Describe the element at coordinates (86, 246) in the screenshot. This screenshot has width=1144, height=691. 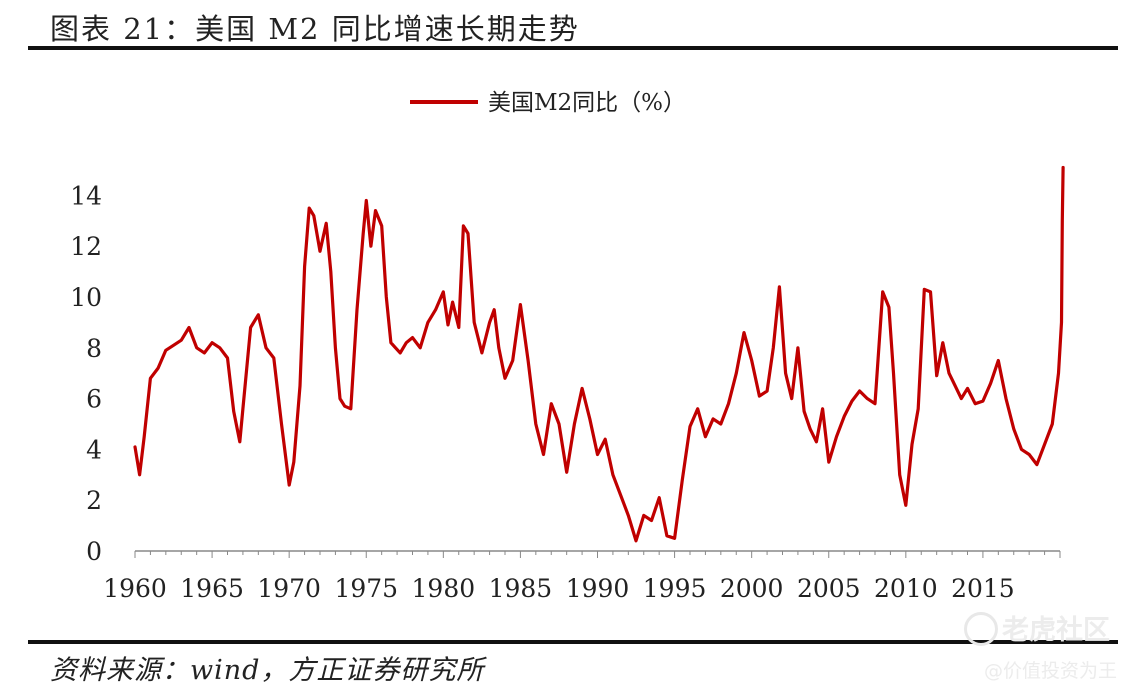
I see `y-tick-label-12: 12` at that location.